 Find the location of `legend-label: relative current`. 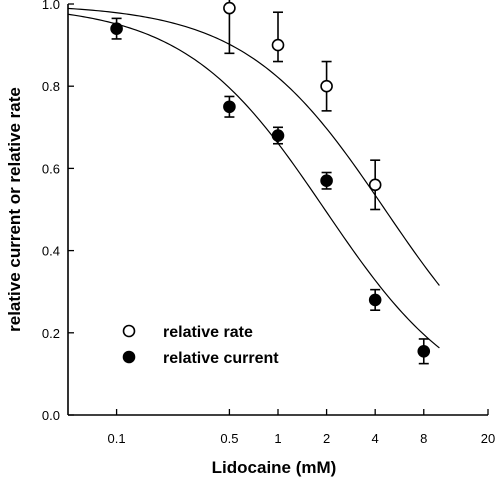

legend-label: relative current is located at coordinates (221, 358).